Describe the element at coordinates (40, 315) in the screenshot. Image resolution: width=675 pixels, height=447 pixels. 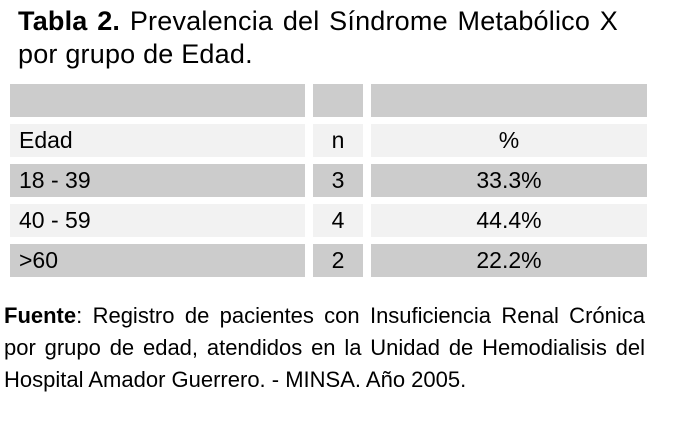
I see `source-note-label: Fuente` at that location.